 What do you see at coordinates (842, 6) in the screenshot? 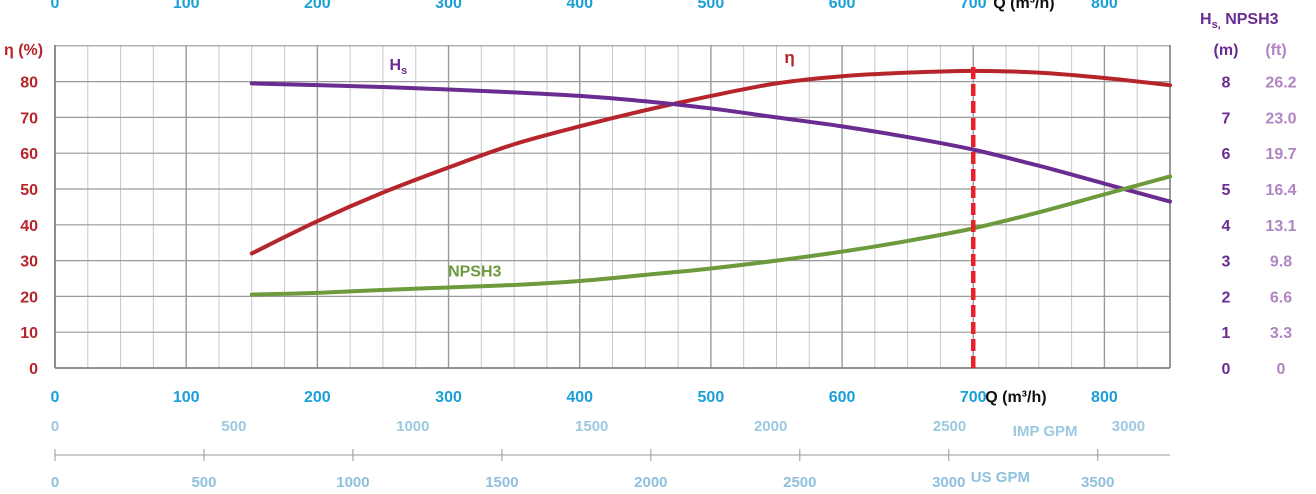
I see `top-flow-tick-label: 600` at bounding box center [842, 6].